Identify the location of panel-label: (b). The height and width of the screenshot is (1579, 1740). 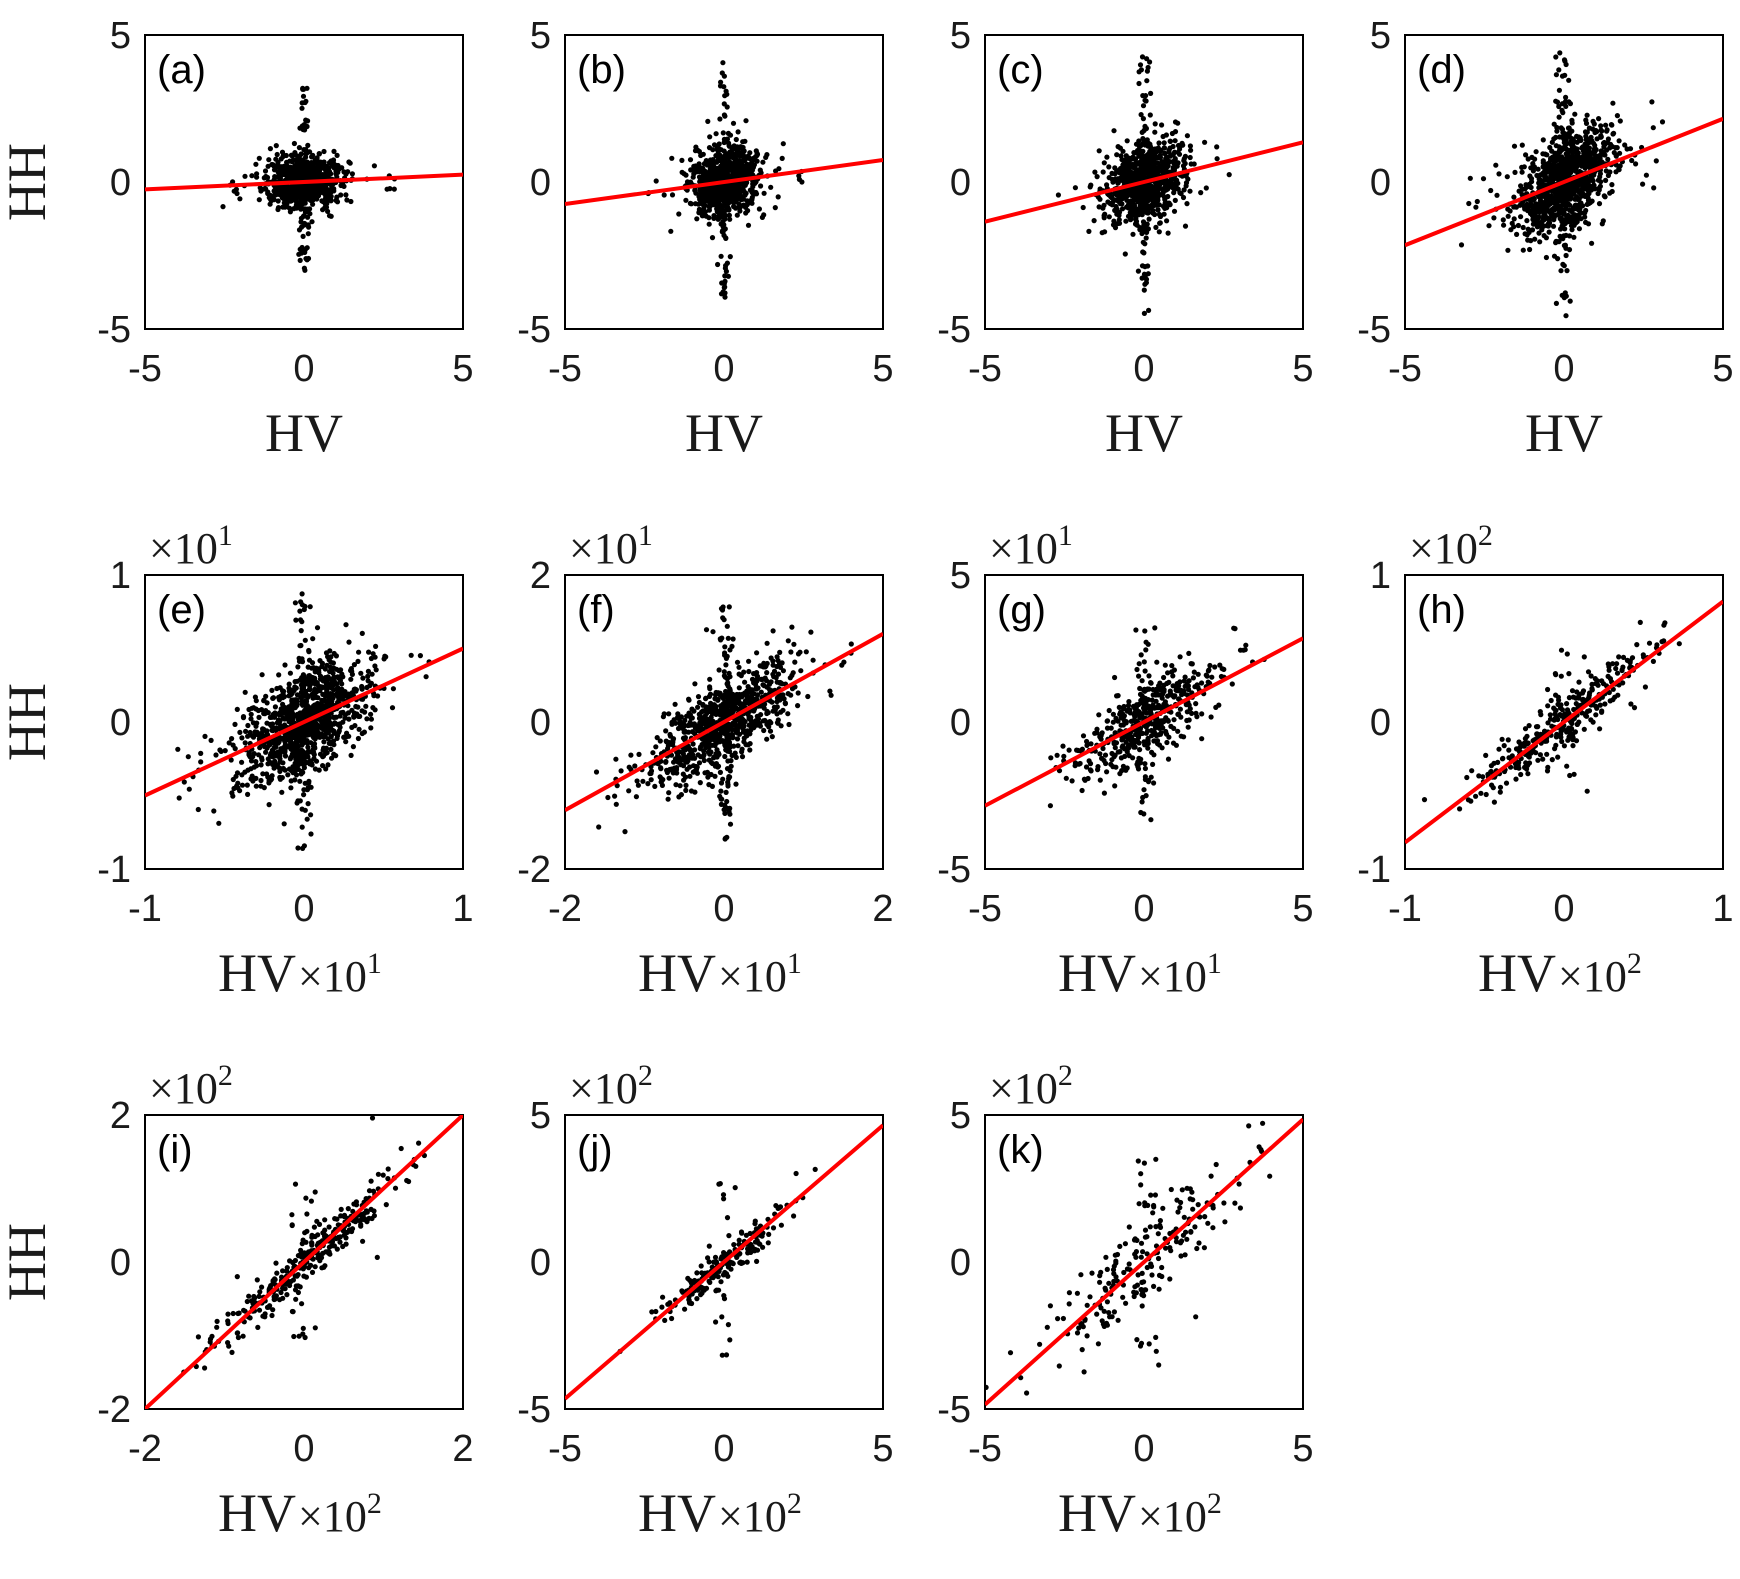
(601, 70).